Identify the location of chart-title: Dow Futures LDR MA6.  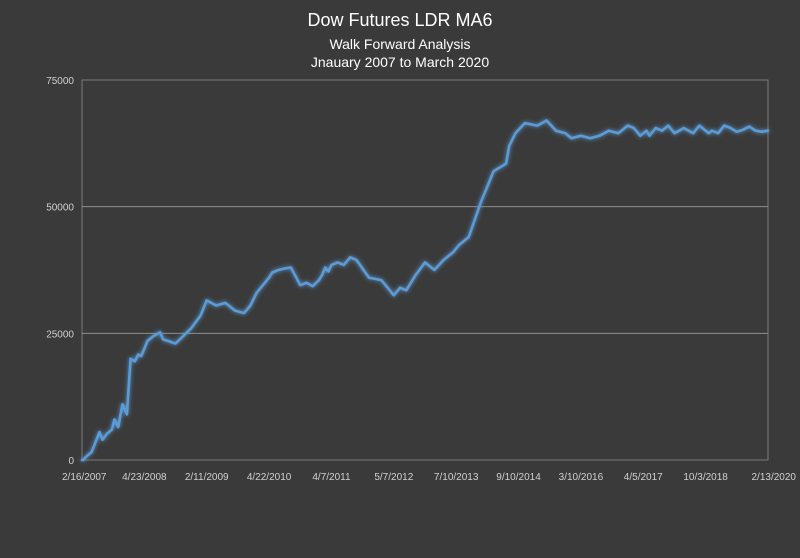
(400, 20).